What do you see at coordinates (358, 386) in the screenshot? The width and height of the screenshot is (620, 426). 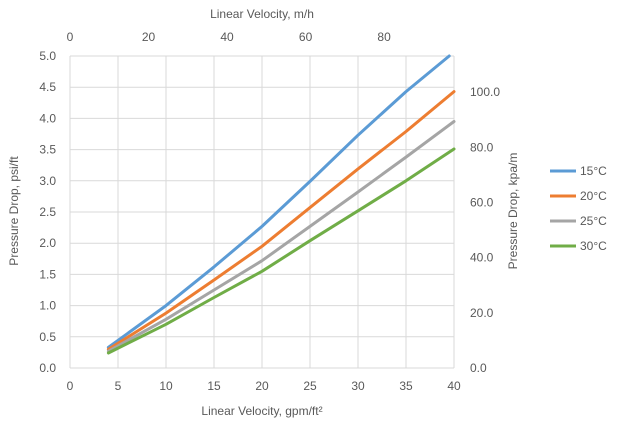 I see `x-tick-label: 30` at bounding box center [358, 386].